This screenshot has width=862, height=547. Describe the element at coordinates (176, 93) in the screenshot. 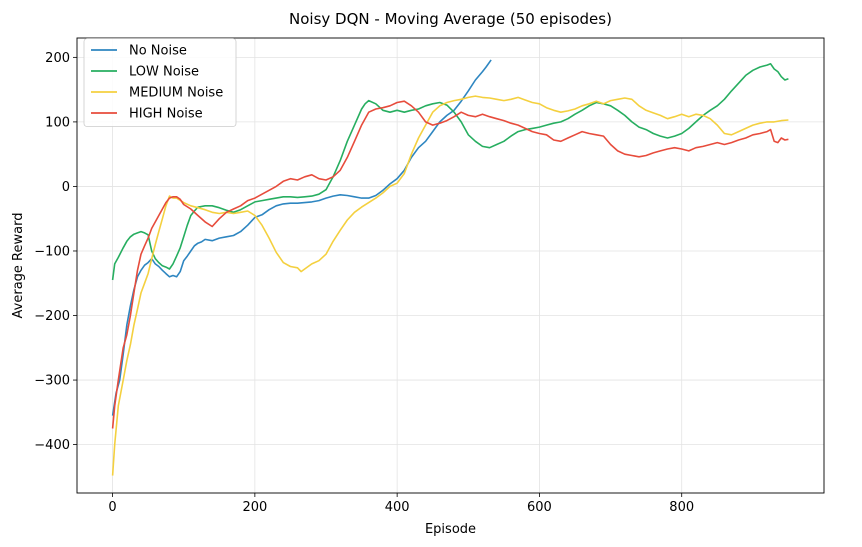

I see `legend-label-medium-noise: MEDIUM Noise` at that location.